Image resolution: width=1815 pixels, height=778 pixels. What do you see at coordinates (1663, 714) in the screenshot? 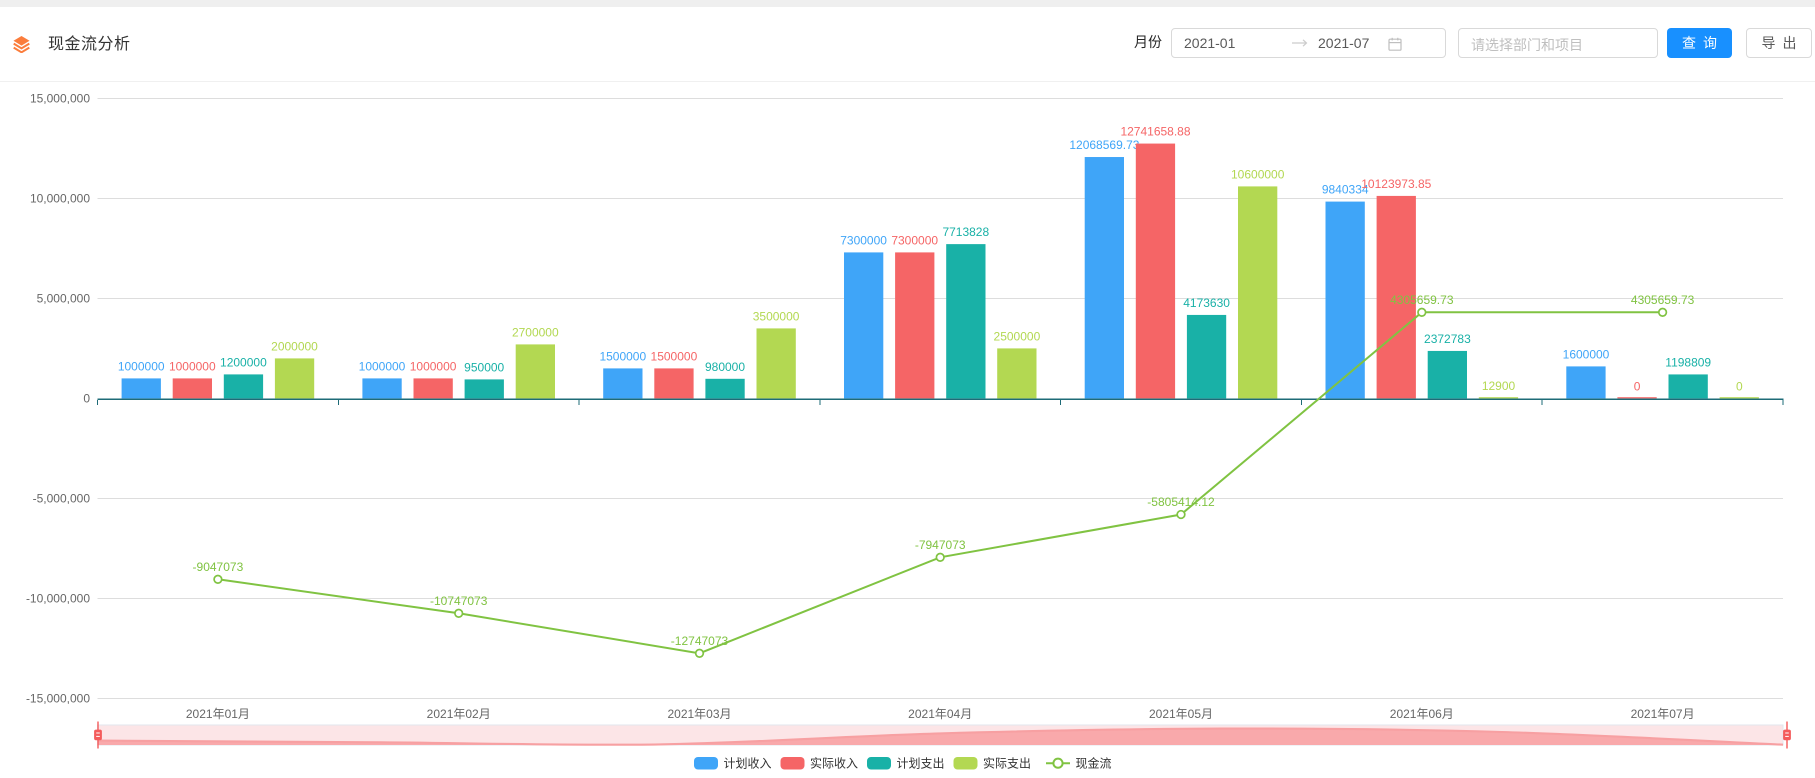
I see `svg-text: 2021年07月` at bounding box center [1663, 714].